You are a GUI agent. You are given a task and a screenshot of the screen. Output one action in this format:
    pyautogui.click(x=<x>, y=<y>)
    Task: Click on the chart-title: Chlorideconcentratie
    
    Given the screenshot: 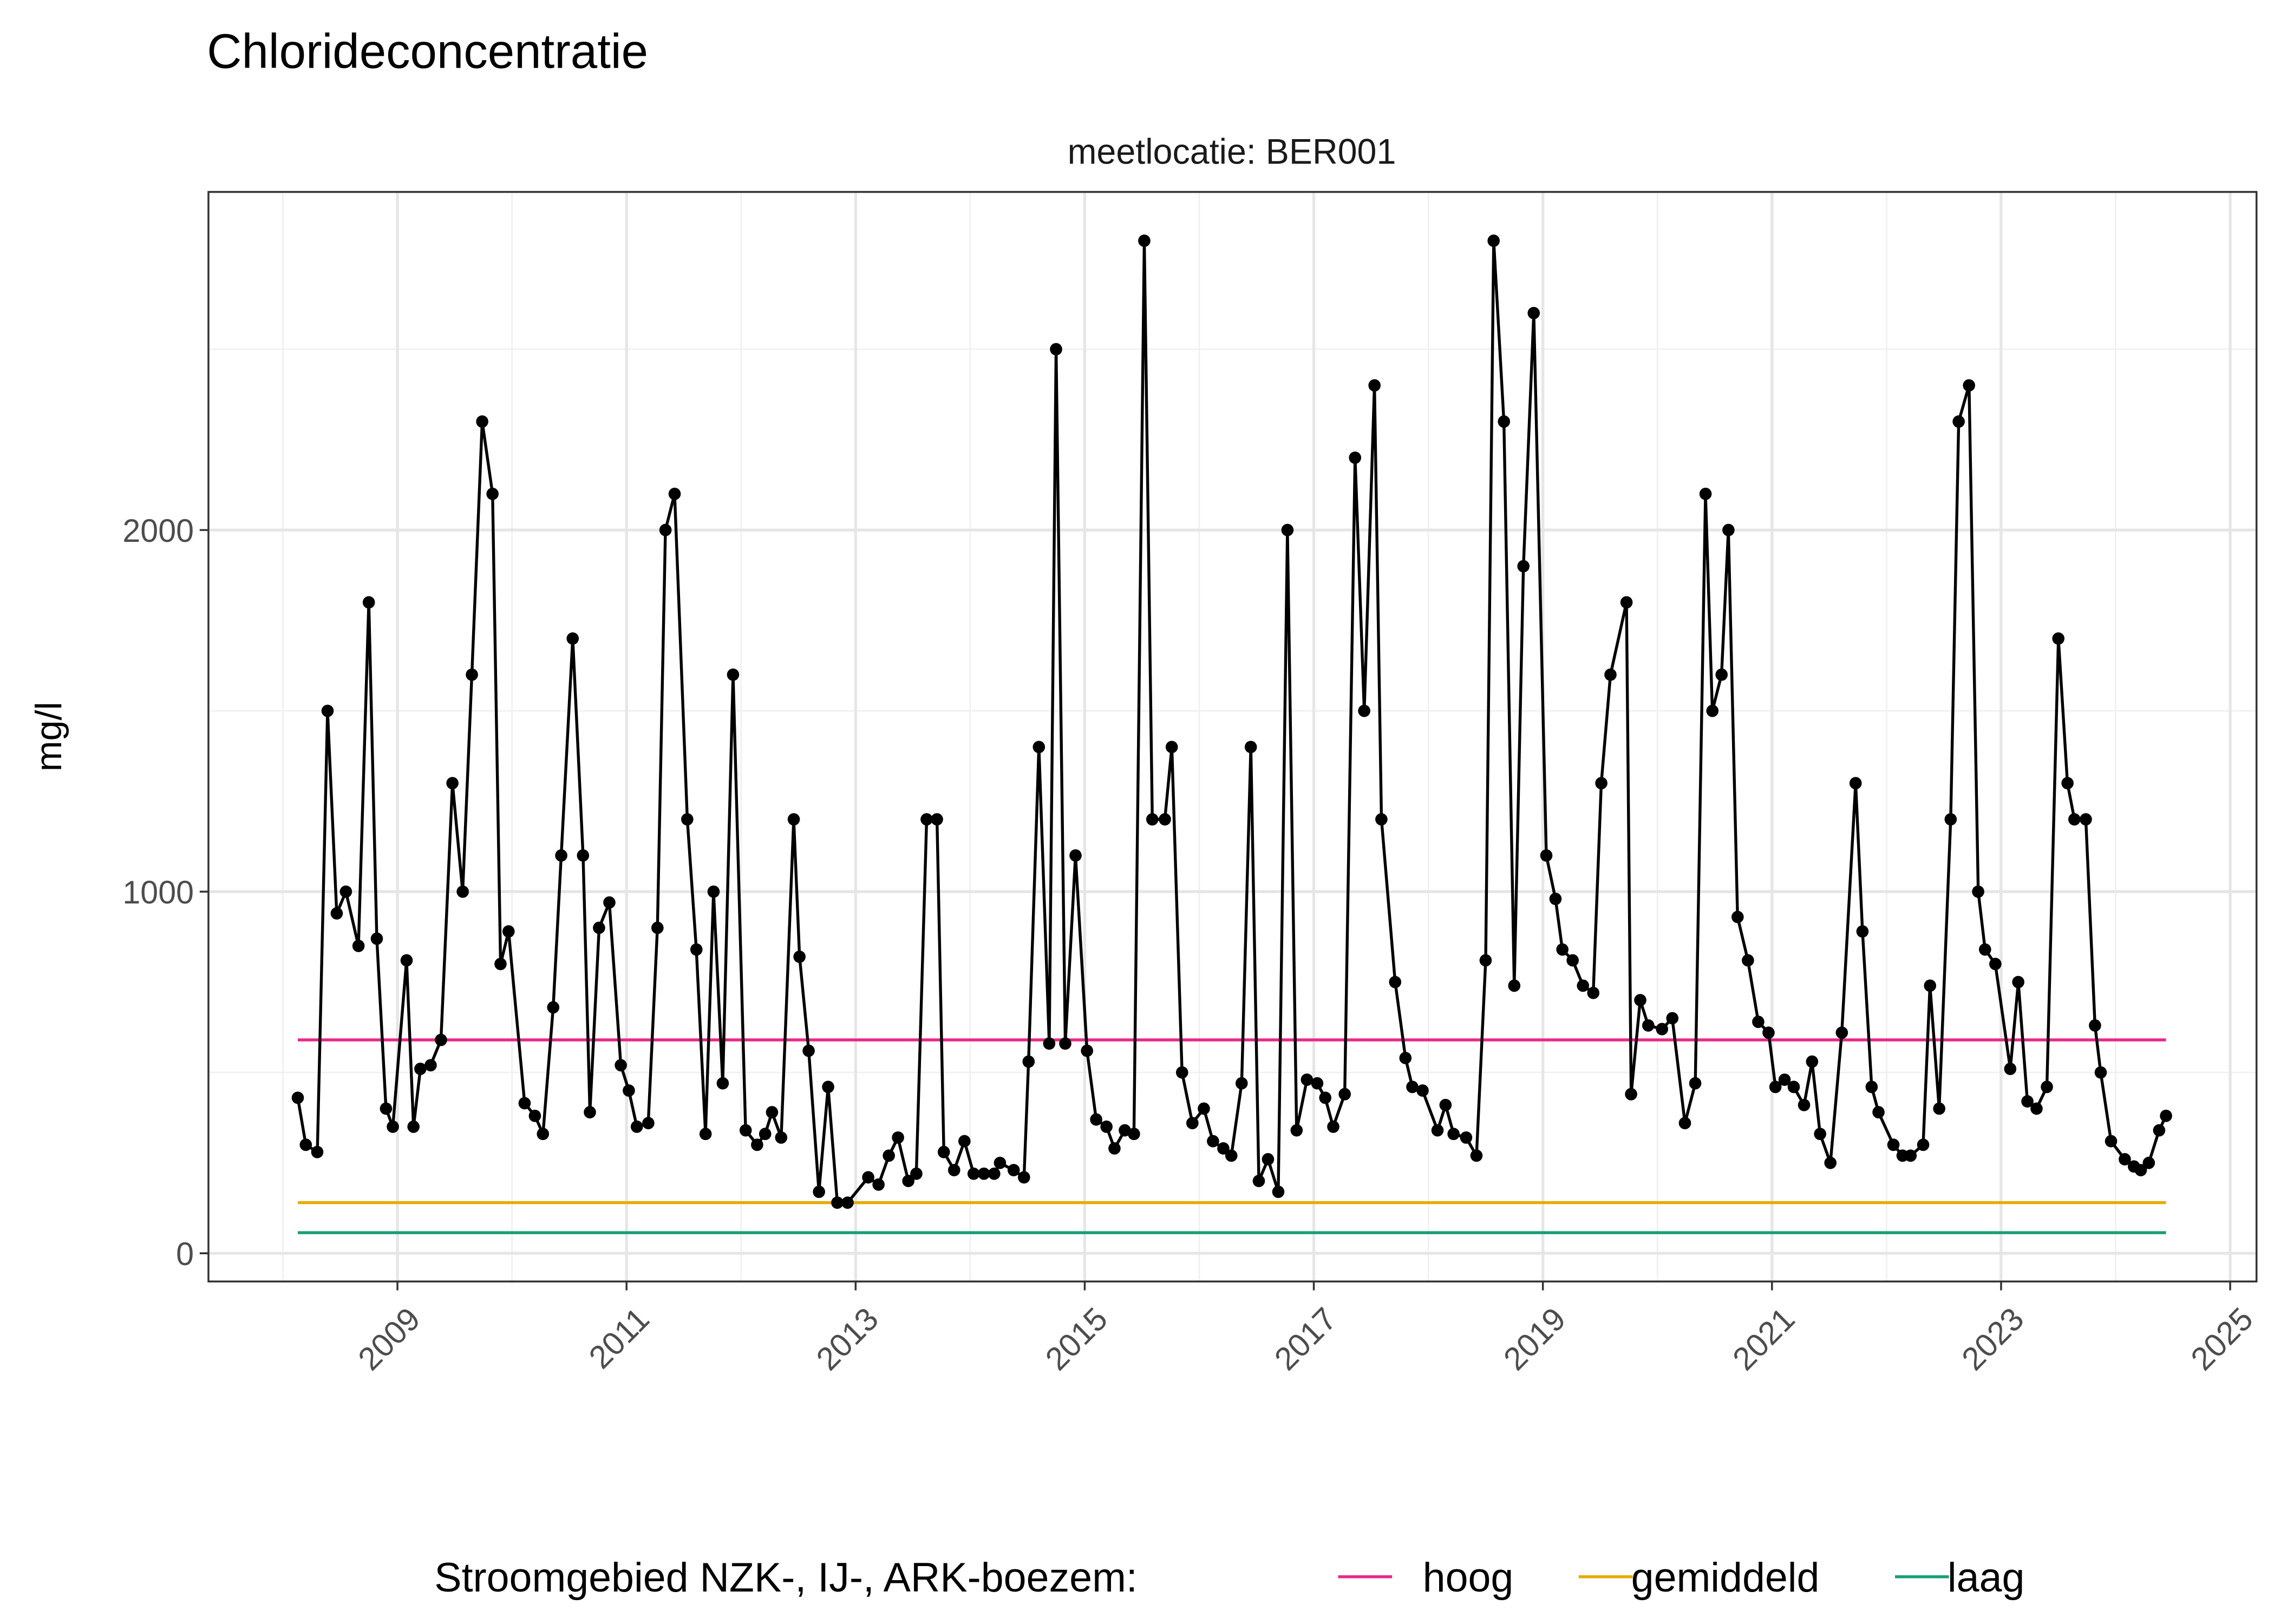 What is the action you would take?
    pyautogui.click(x=428, y=51)
    